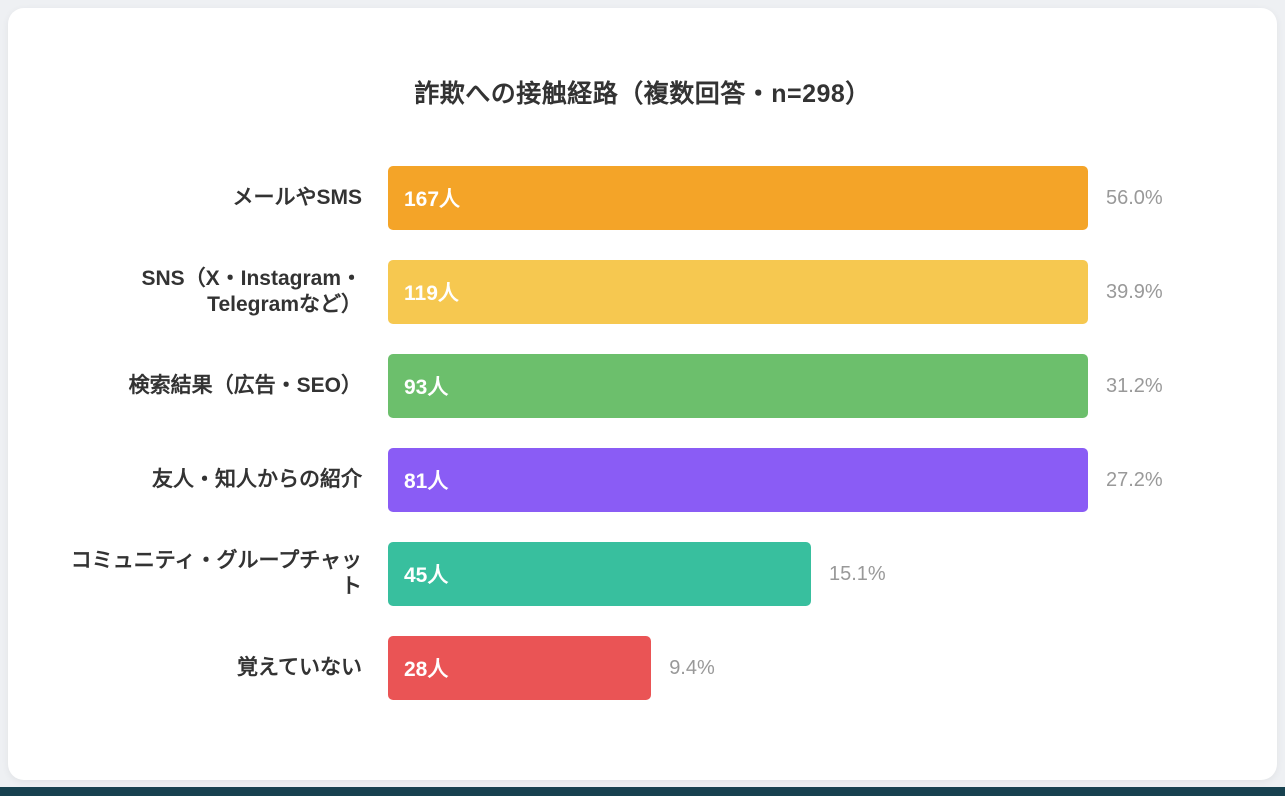 This screenshot has width=1285, height=796. I want to click on bar-value-label: 167人, so click(432, 199).